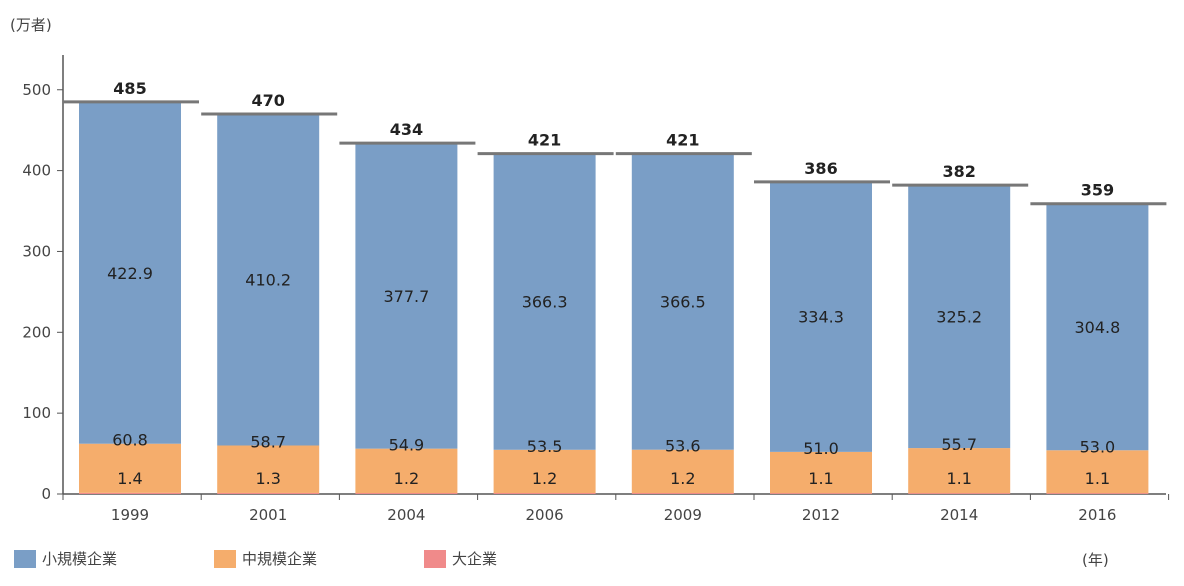  I want to click on legend-swatch-medium, so click(225, 558).